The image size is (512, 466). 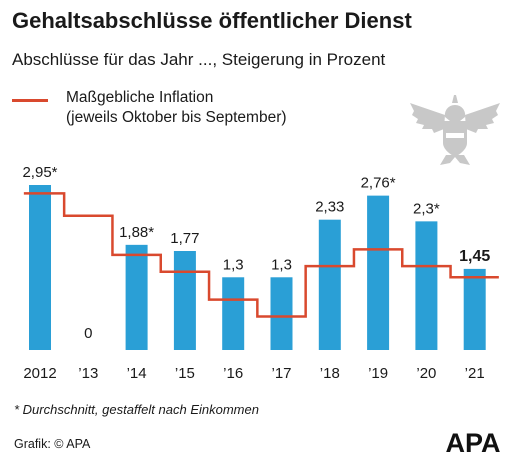 What do you see at coordinates (378, 373) in the screenshot?
I see `x-tick-label-7: ’19` at bounding box center [378, 373].